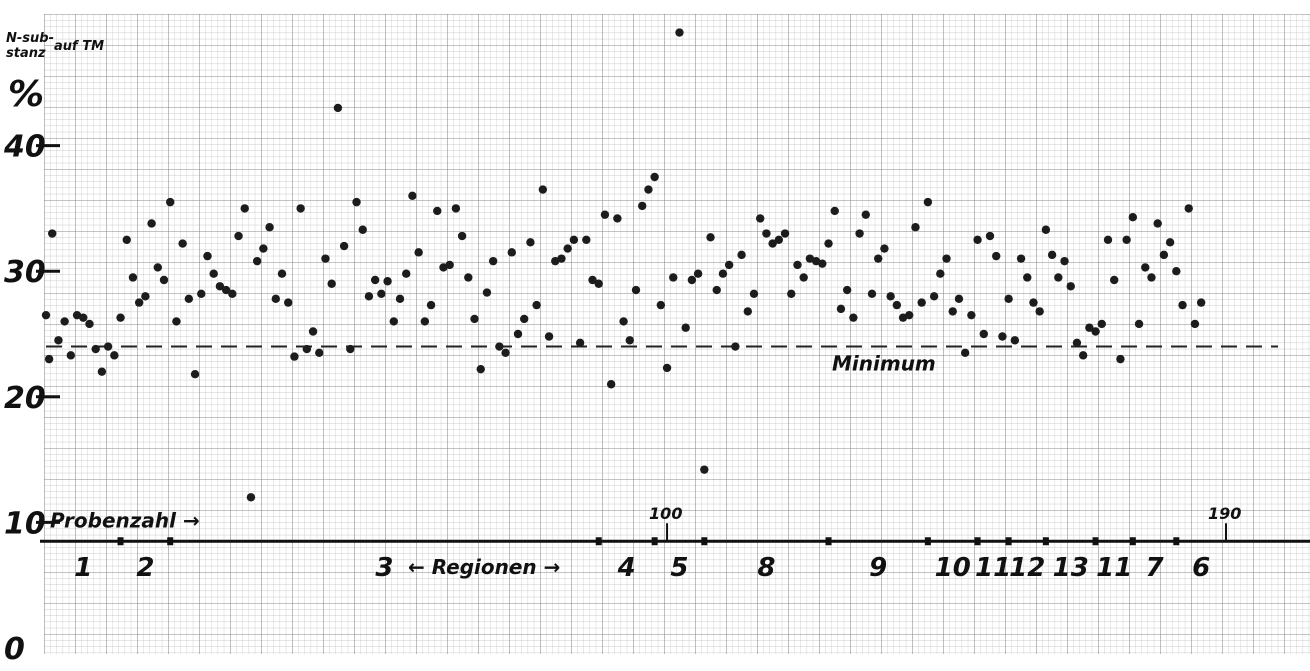  I want to click on y-axis-ticks: 0 10 20 30 40, so click(31, 398).